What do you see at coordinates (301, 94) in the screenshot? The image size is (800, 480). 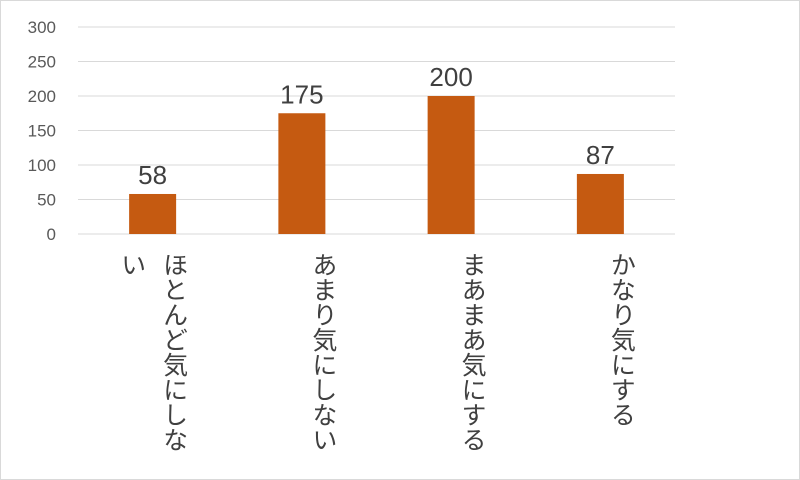 I see `data-label: 175` at bounding box center [301, 94].